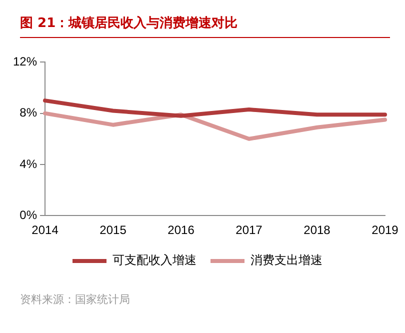  What do you see at coordinates (286, 260) in the screenshot?
I see `legend-label: 消费支出增速` at bounding box center [286, 260].